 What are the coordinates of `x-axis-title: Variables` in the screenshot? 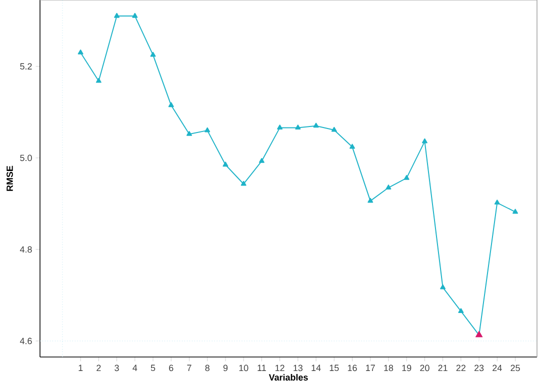 It's located at (288, 377).